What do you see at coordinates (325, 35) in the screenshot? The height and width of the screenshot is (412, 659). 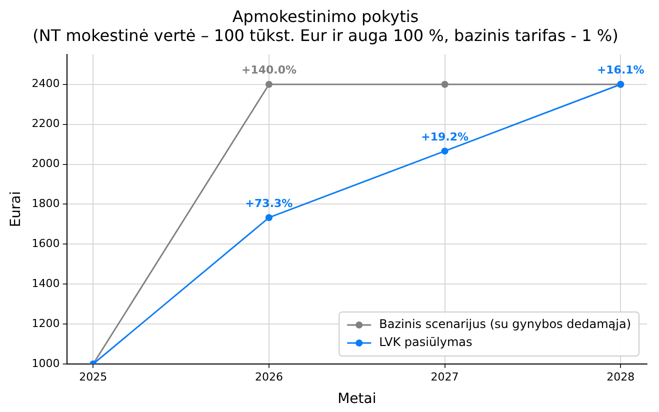 I see `chart-subtitle: (NT mokestinė vertė – 100 tūkst. Eur ir auga 100 %, bazinis tarifas - 1 %)` at bounding box center [325, 35].